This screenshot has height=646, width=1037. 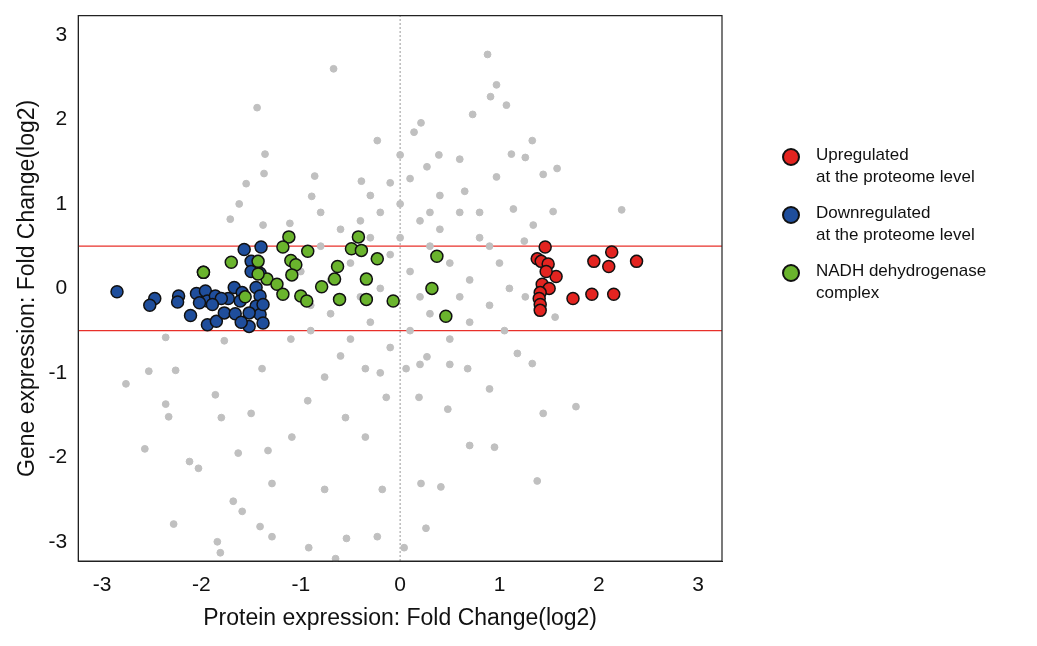 What do you see at coordinates (61, 118) in the screenshot?
I see `y-tick-label: 2` at bounding box center [61, 118].